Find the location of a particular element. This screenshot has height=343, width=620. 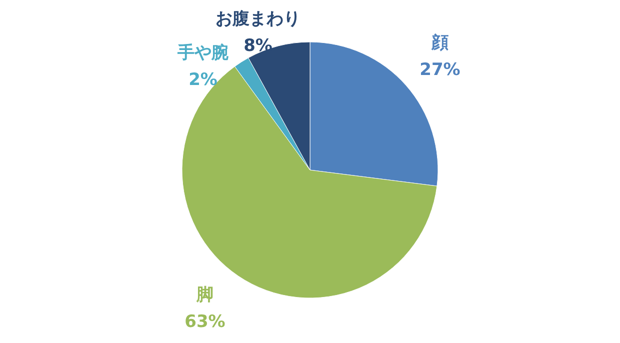

data-label: 2% is located at coordinates (203, 80).